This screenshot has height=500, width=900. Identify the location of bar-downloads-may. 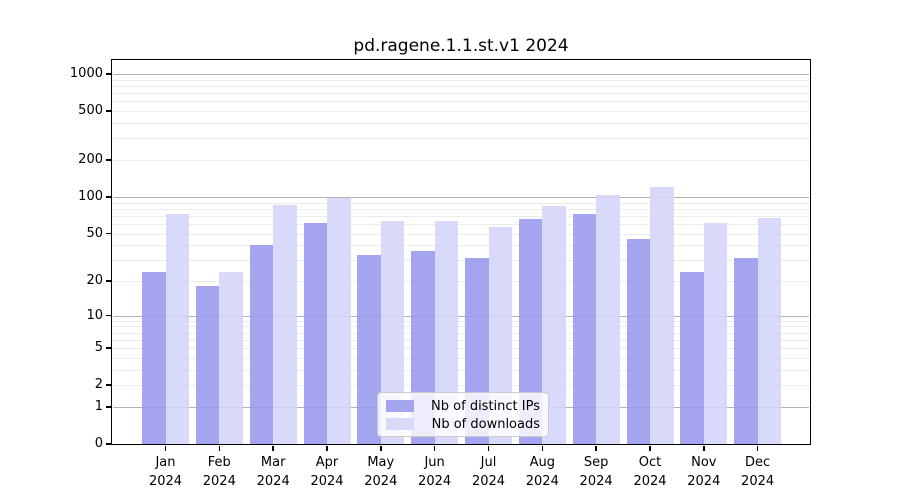
(392, 332).